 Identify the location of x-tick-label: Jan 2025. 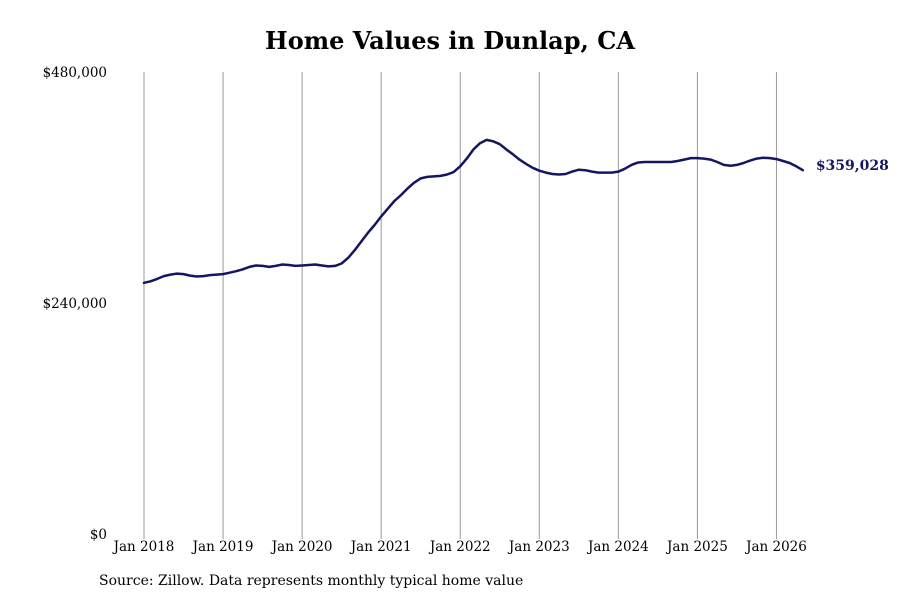
(696, 547).